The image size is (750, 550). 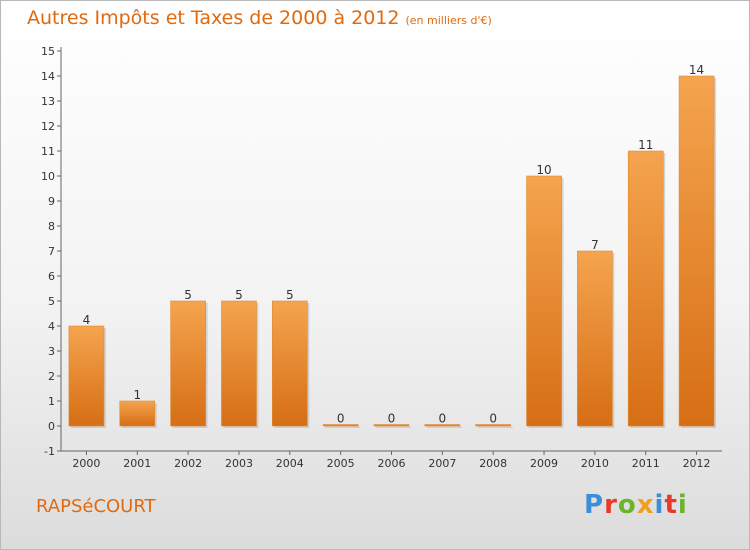 What do you see at coordinates (86, 463) in the screenshot?
I see `x-tick-label: 2000` at bounding box center [86, 463].